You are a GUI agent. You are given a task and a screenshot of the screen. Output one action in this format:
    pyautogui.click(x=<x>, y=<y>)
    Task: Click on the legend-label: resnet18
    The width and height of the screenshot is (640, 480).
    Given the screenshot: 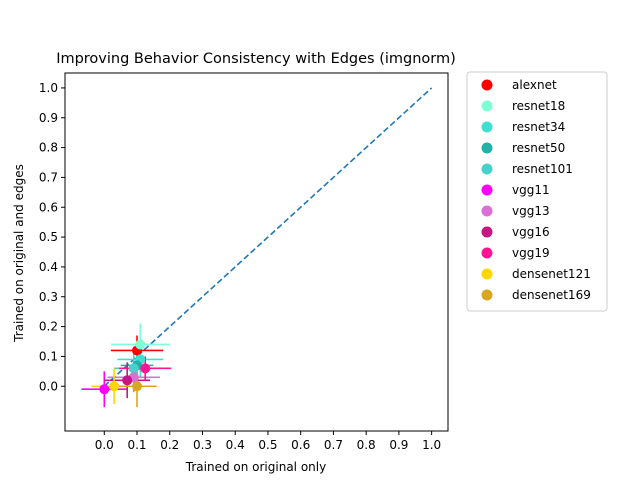 What is the action you would take?
    pyautogui.click(x=538, y=106)
    